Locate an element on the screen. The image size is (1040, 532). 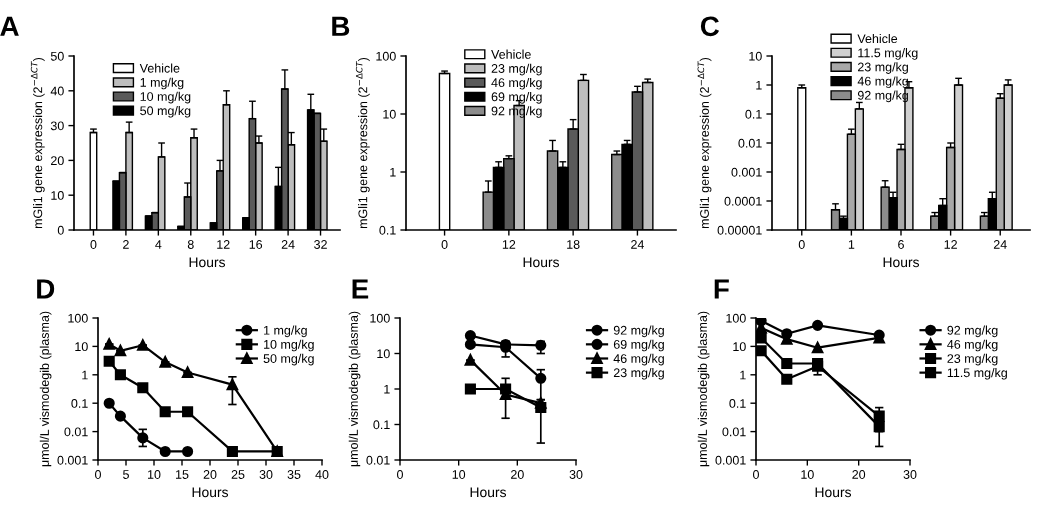
chart-title: A is located at coordinates (9, 26).